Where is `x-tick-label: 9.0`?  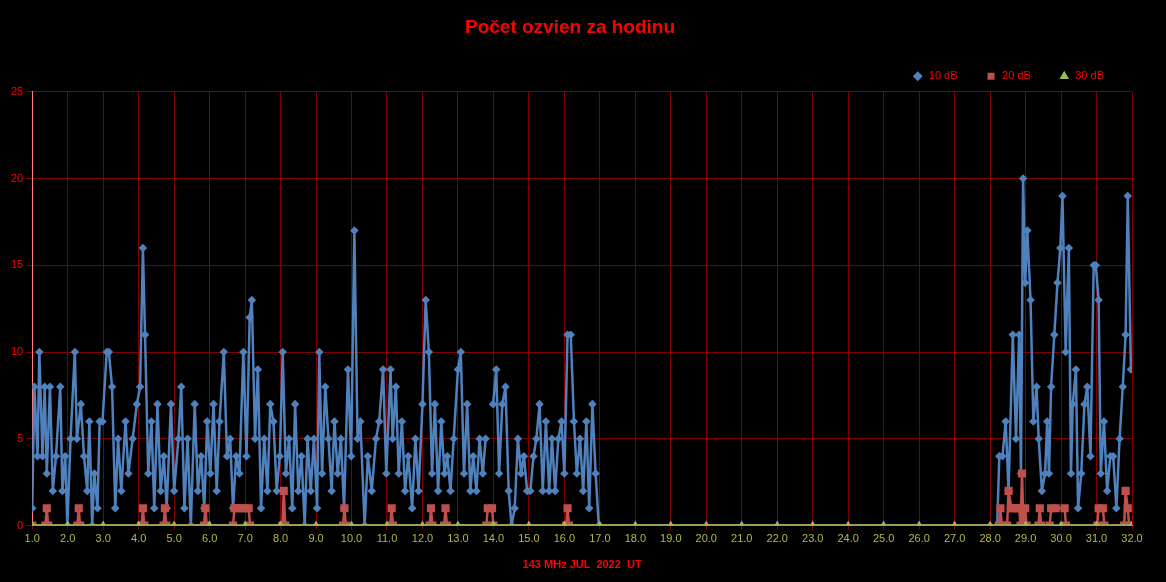
x-tick-label: 9.0 is located at coordinates (316, 538).